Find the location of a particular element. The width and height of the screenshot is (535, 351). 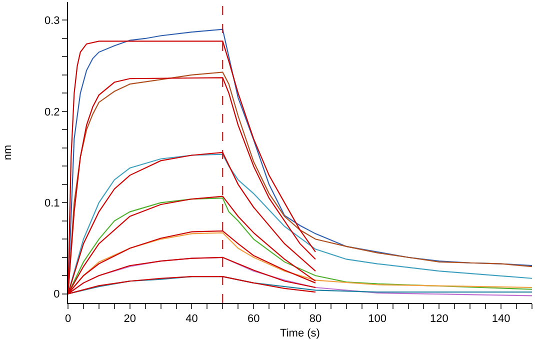

x-tick-label: 60 is located at coordinates (253, 319).